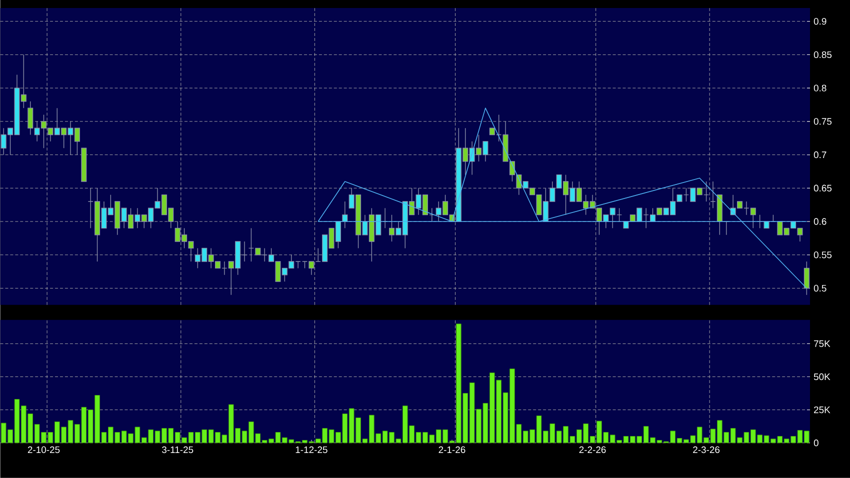  What do you see at coordinates (820, 221) in the screenshot?
I see `y-tick-label: 0.6` at bounding box center [820, 221].